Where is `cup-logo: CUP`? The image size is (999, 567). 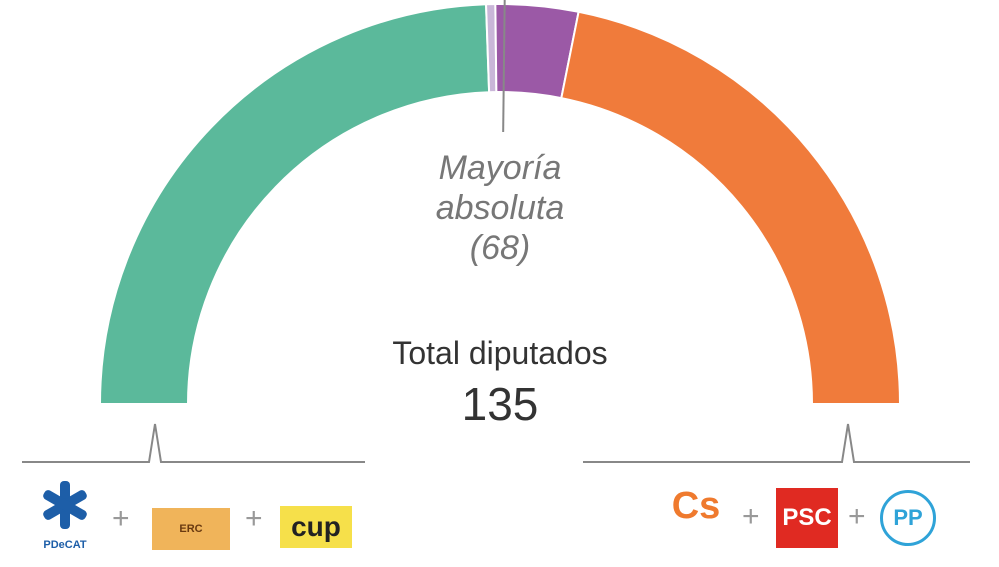 cup-logo: CUP is located at coordinates (316, 527).